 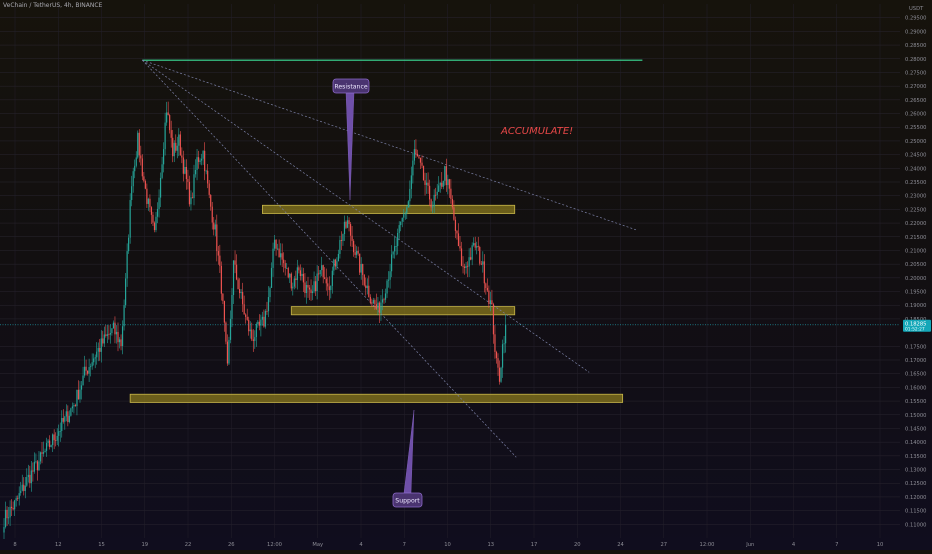 I want to click on y-tick-label: 0.27000, so click(x=915, y=87).